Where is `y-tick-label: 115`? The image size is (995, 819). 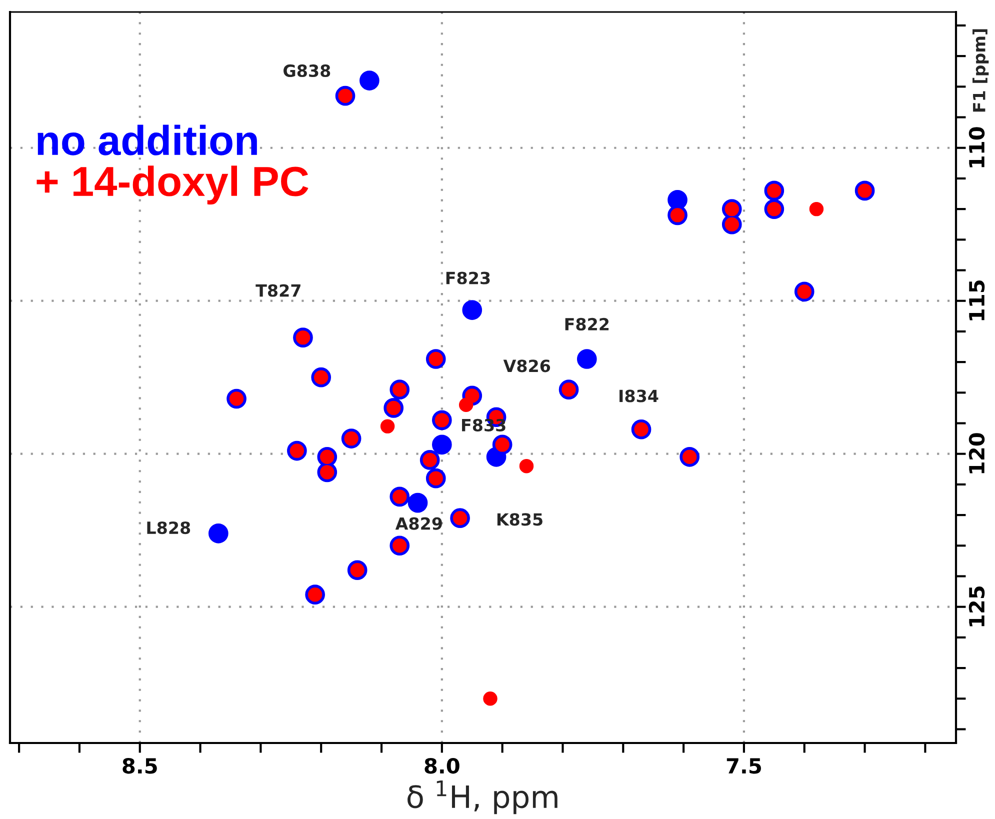
y-tick-label: 115 is located at coordinates (977, 300).